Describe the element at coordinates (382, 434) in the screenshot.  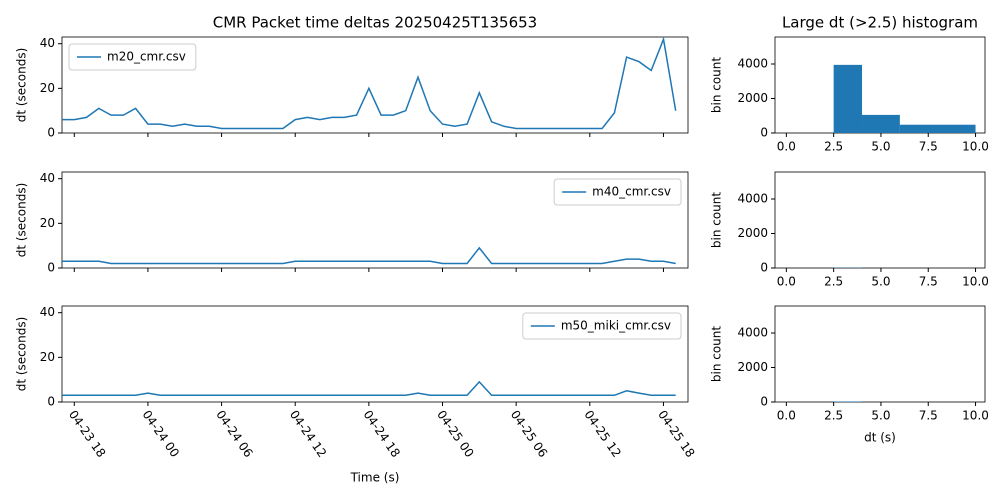
I see `x-tick-label: 04-24 18` at that location.